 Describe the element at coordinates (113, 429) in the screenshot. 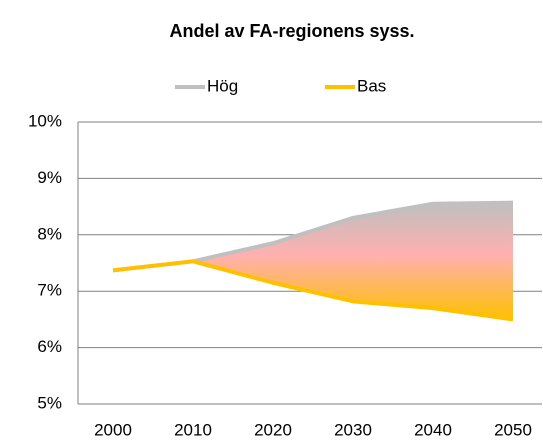

I see `x-tick-label: 2000` at that location.